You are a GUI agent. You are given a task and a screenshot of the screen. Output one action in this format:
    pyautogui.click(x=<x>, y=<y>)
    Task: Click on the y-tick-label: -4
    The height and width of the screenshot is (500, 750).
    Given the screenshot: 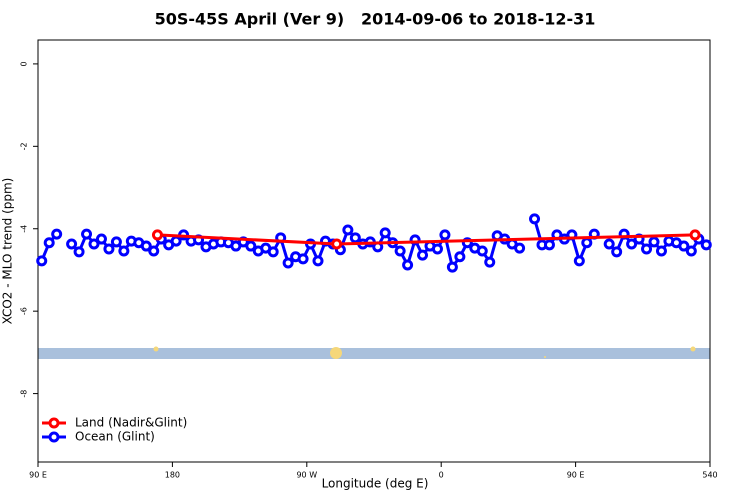 What is the action you would take?
    pyautogui.click(x=24, y=229)
    